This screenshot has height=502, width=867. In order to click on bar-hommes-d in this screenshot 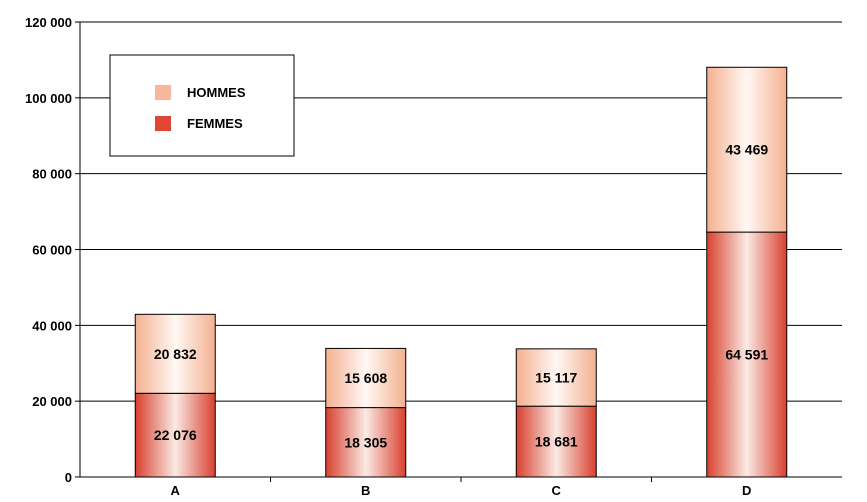, I will do `click(747, 149)`.